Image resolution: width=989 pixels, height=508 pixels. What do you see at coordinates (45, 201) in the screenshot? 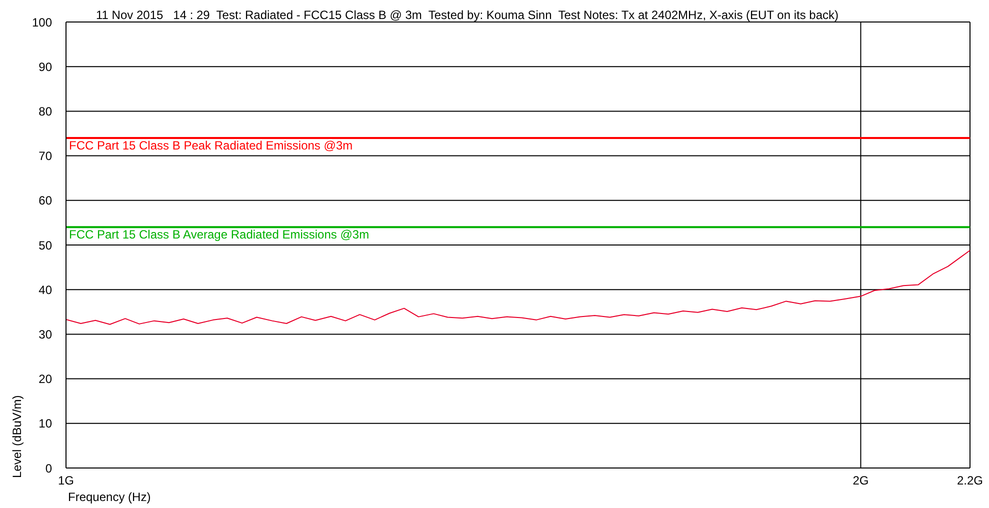
I see `y-tick-label: 60` at bounding box center [45, 201].